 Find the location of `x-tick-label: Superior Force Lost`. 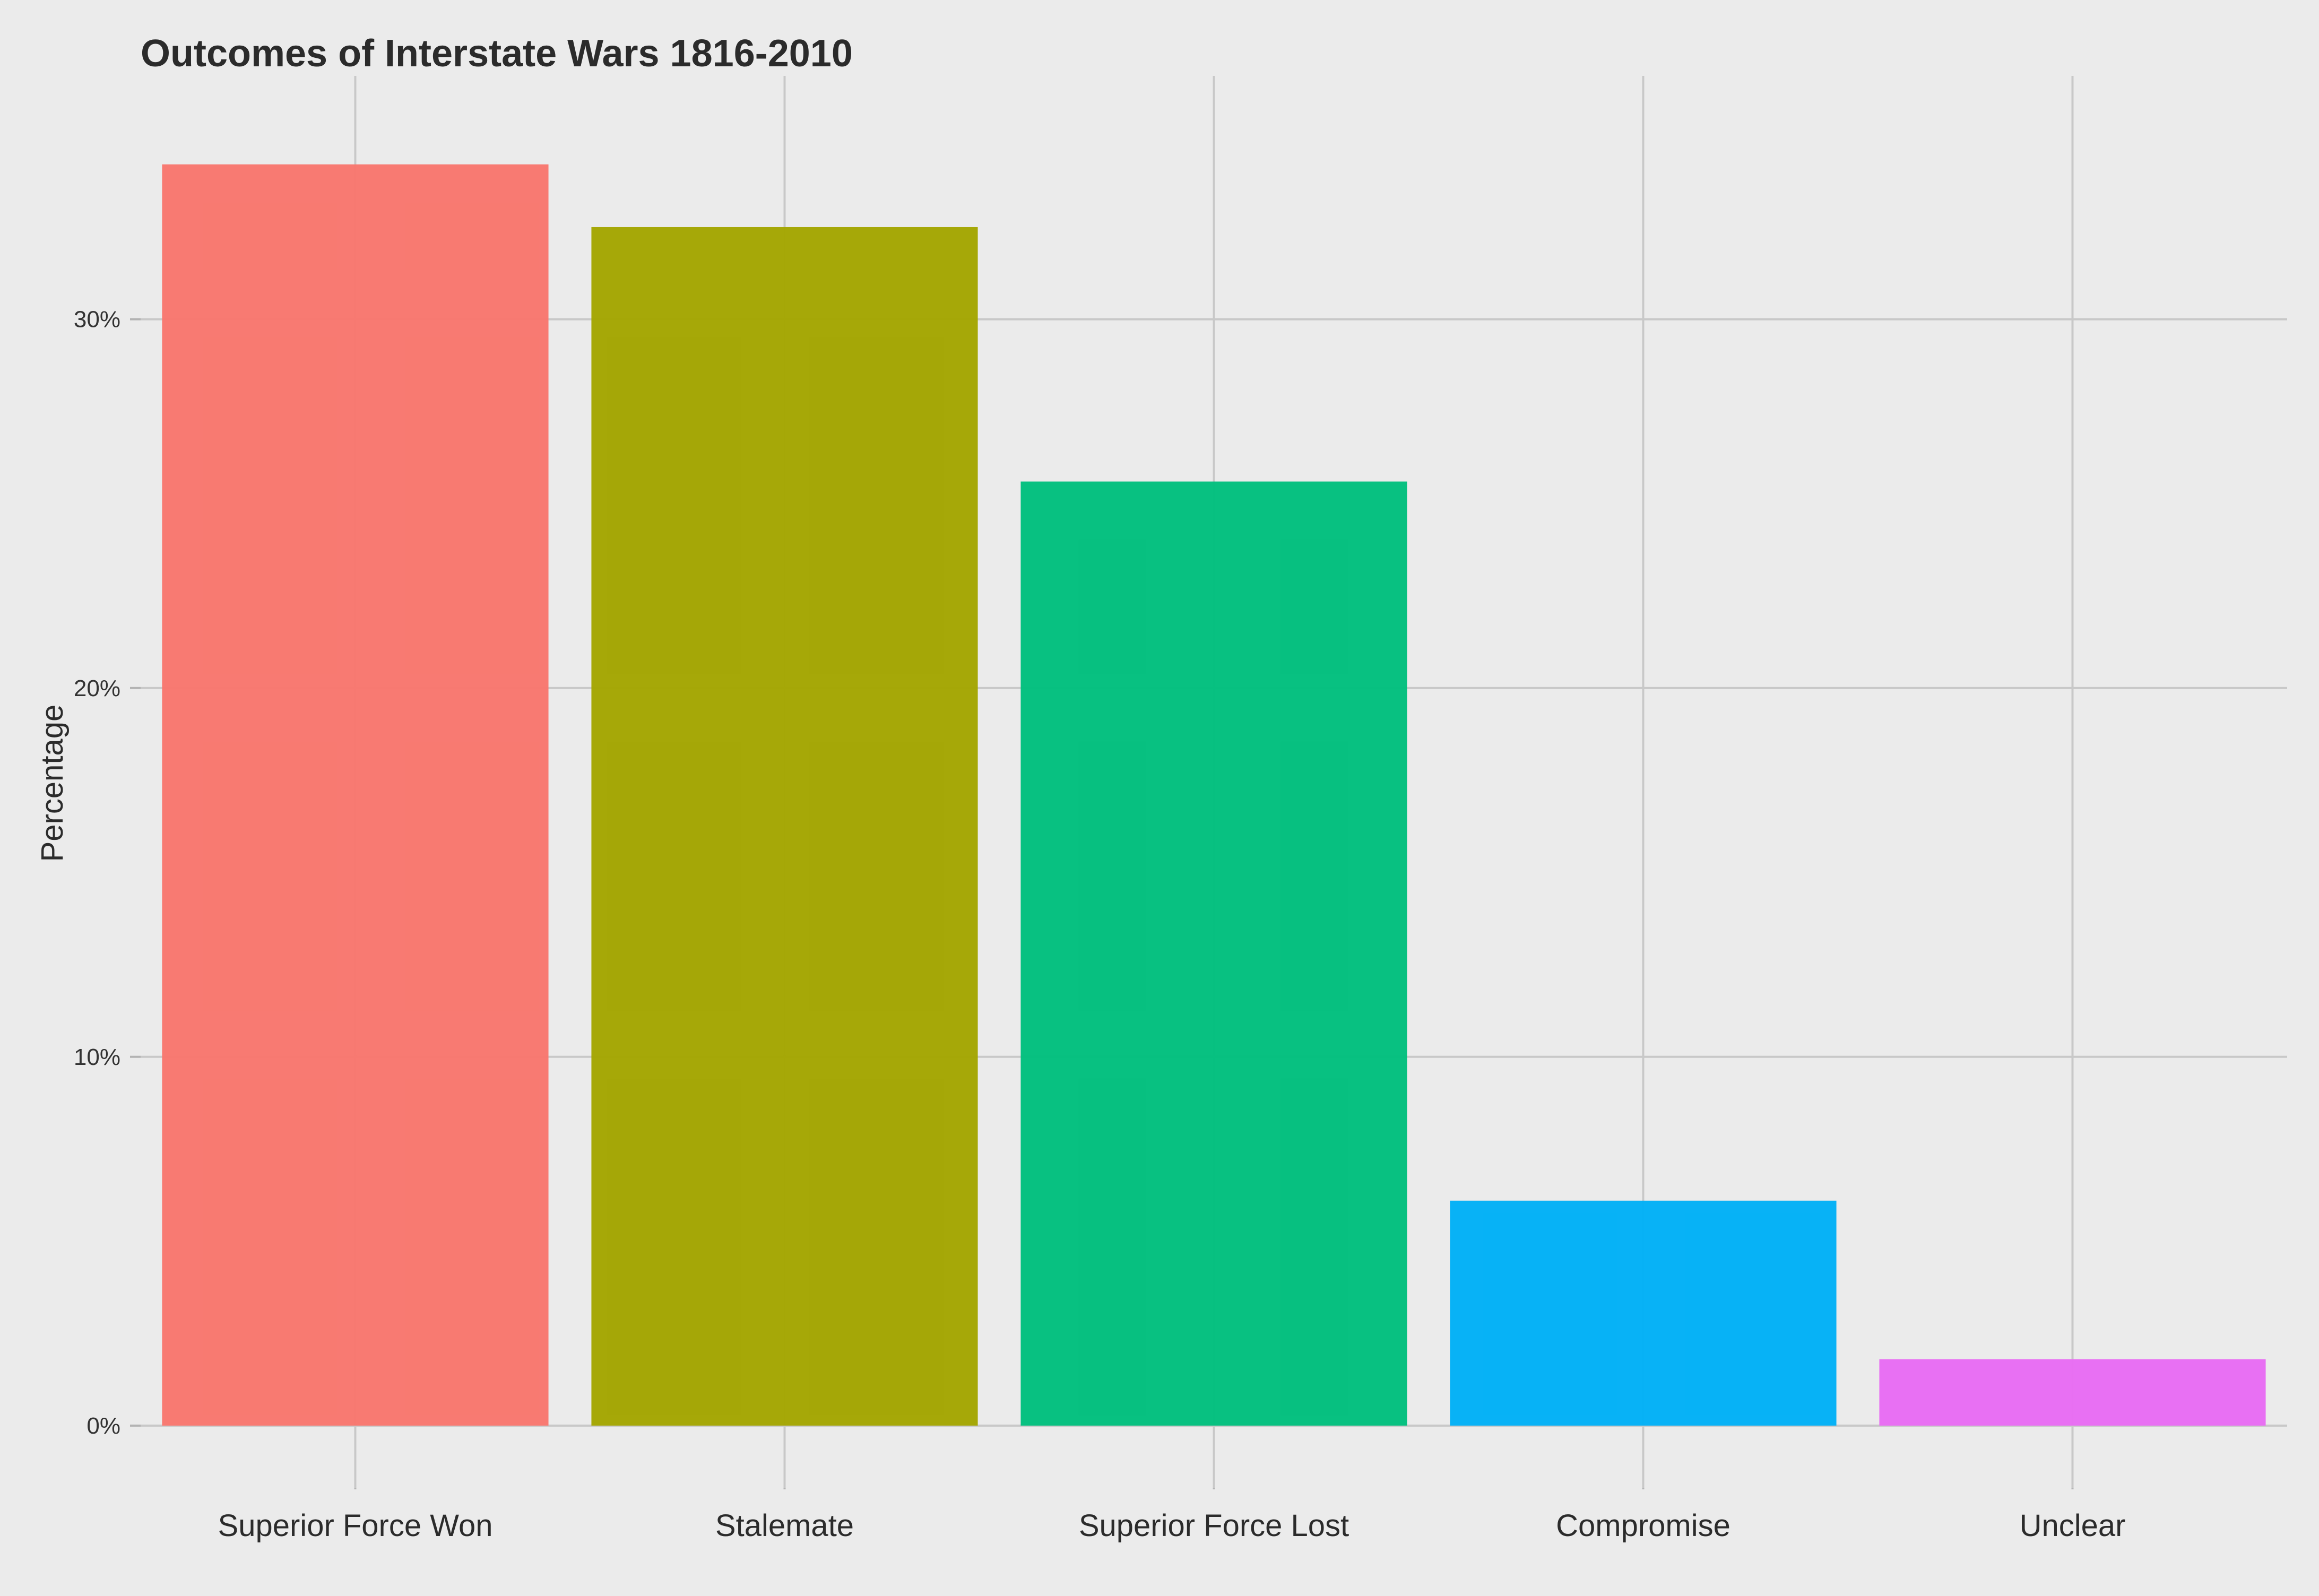

x-tick-label: Superior Force Lost is located at coordinates (1214, 1525).